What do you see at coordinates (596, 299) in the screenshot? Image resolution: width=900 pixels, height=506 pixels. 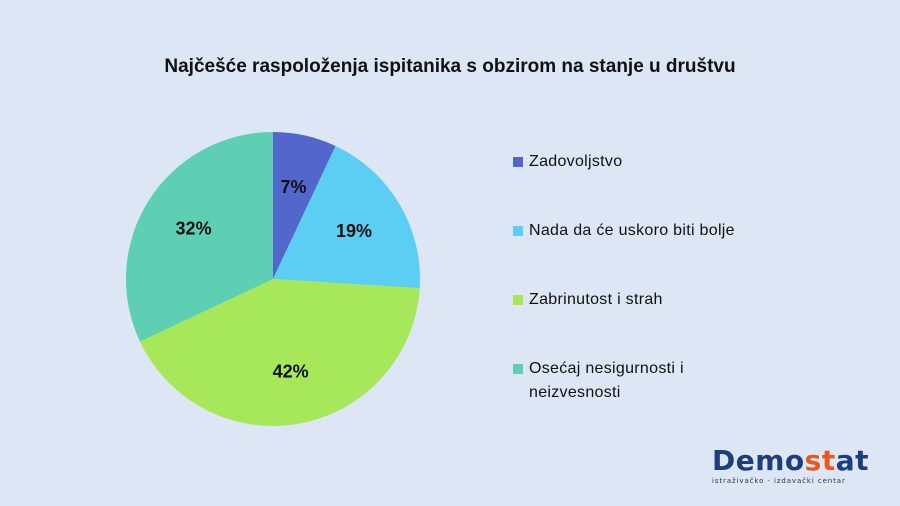 I see `legend-label: Zabrinutost i strah` at bounding box center [596, 299].